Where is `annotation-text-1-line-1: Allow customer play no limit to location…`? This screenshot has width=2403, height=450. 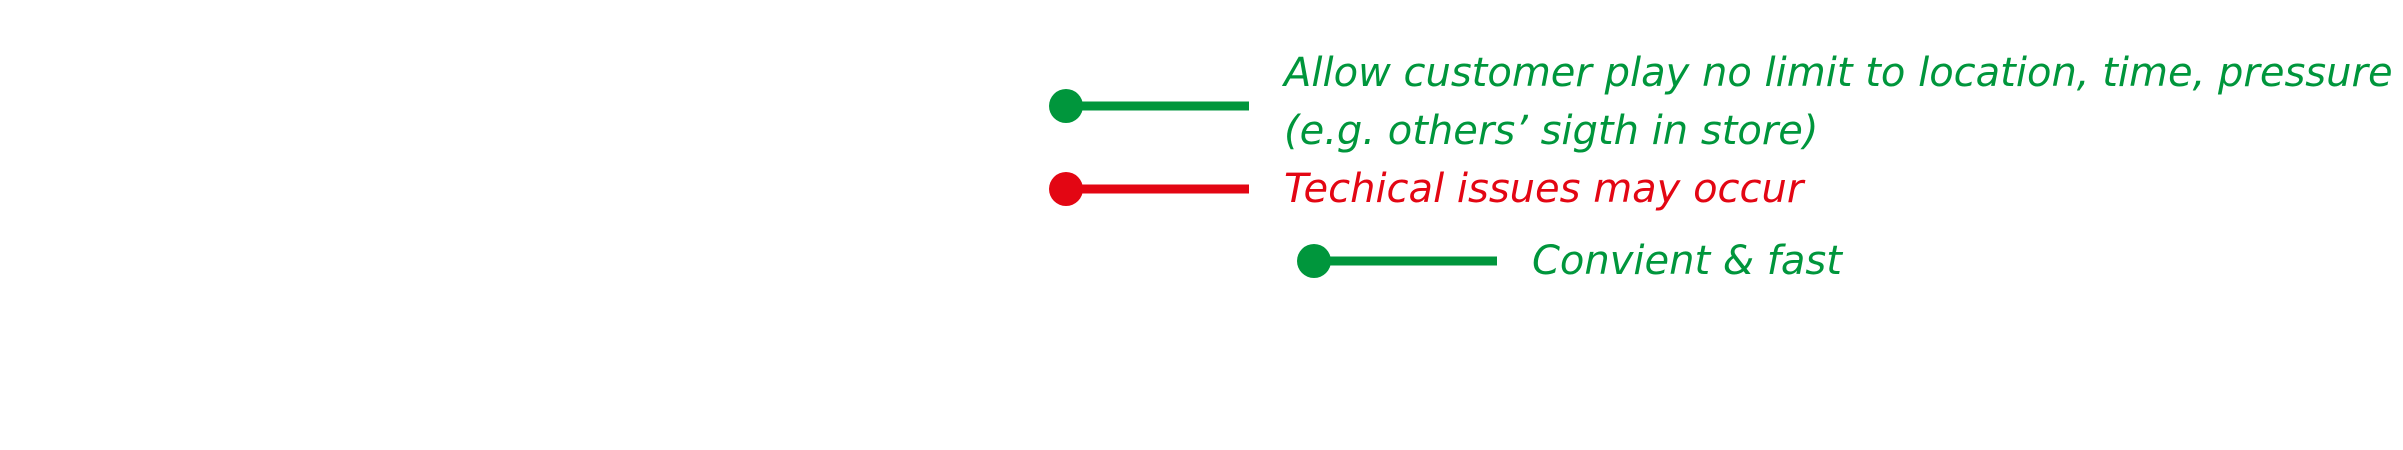 annotation-text-1-line-1: Allow customer play no limit to location… is located at coordinates (1838, 73).